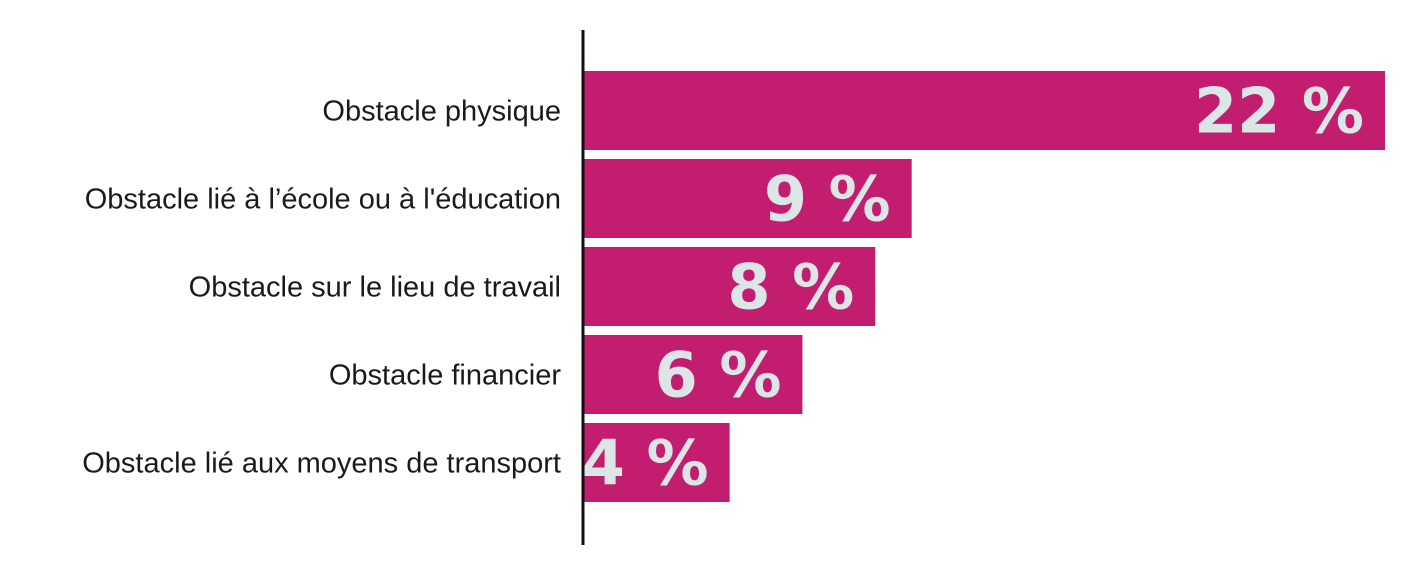 Image resolution: width=1404 pixels, height=562 pixels. What do you see at coordinates (718, 375) in the screenshot?
I see `value-label-3: 6 %` at bounding box center [718, 375].